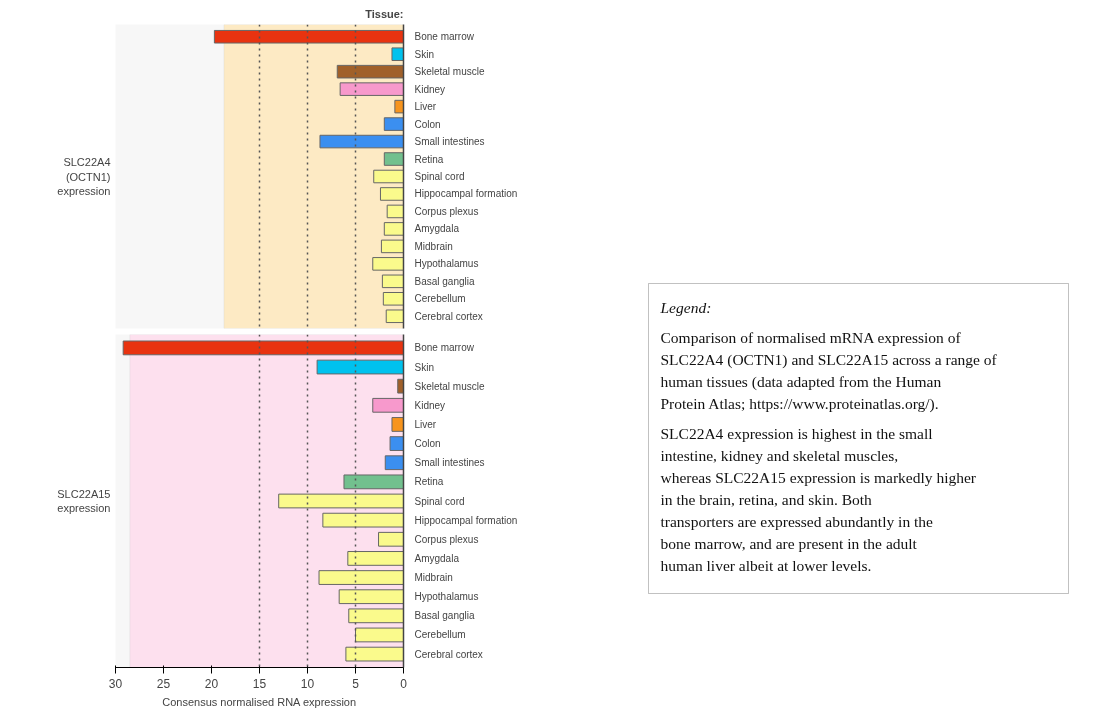 The image size is (1110, 711). I want to click on x-tick-label: 5, so click(356, 683).